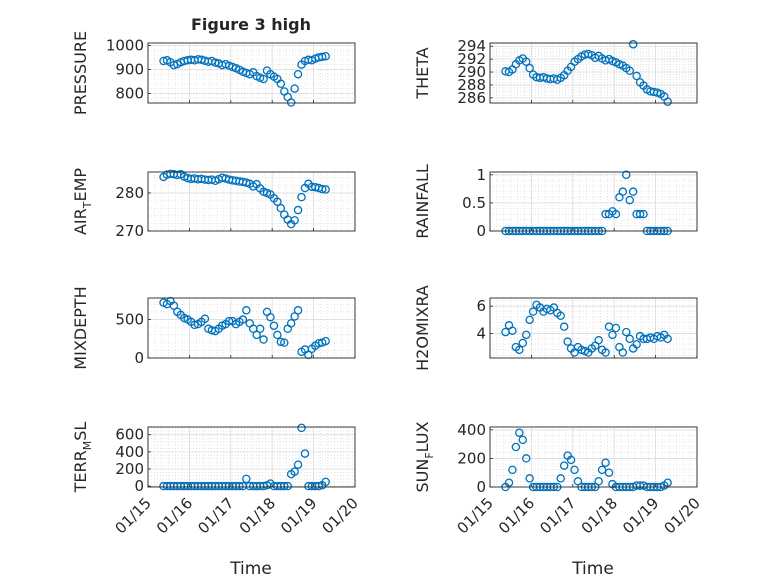 This screenshot has width=778, height=583. I want to click on y-tick-label: 800, so click(129, 93).